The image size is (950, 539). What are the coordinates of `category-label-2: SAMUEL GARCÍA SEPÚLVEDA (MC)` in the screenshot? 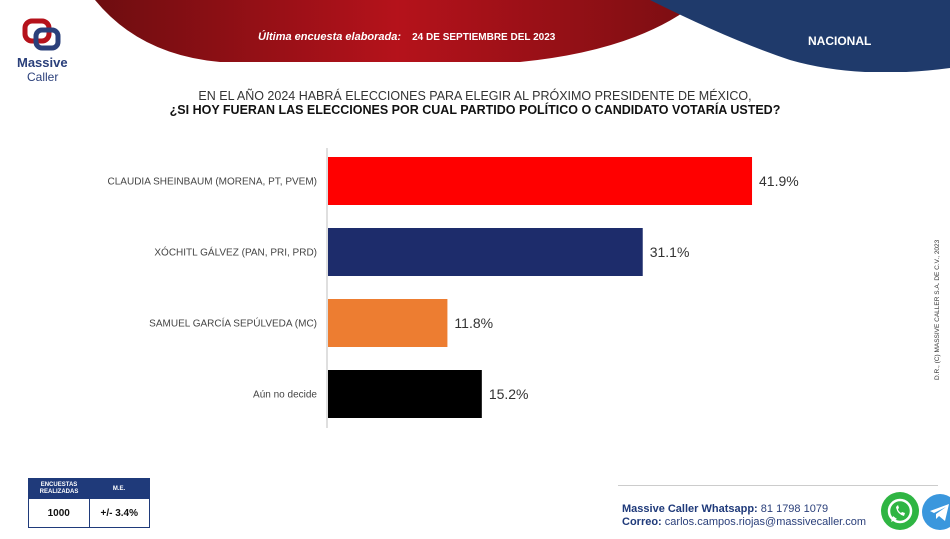 It's located at (233, 323).